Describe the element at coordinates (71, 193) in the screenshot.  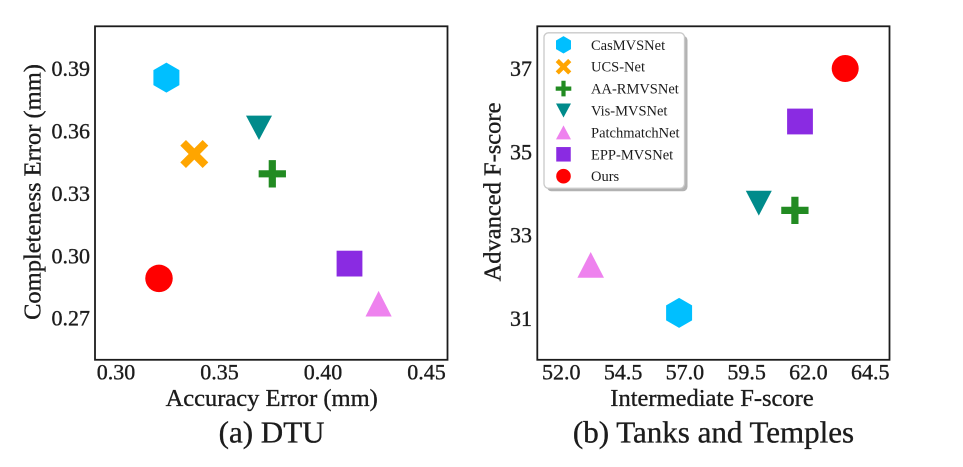
I see `svg-text: 0.33` at that location.